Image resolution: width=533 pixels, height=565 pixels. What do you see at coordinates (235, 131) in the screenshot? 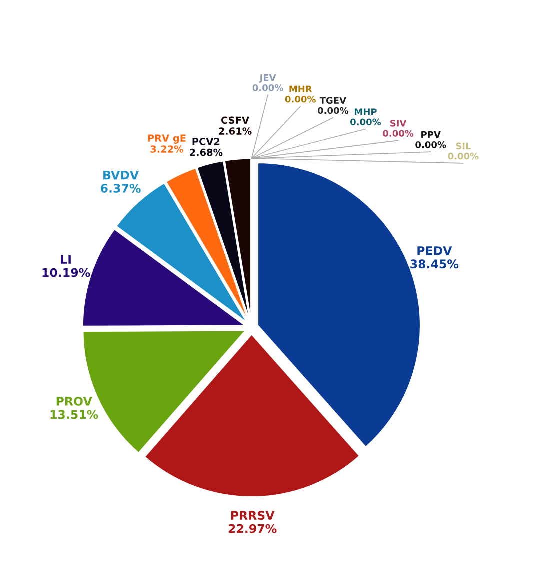
I see `data-label: 2.61%` at bounding box center [235, 131].